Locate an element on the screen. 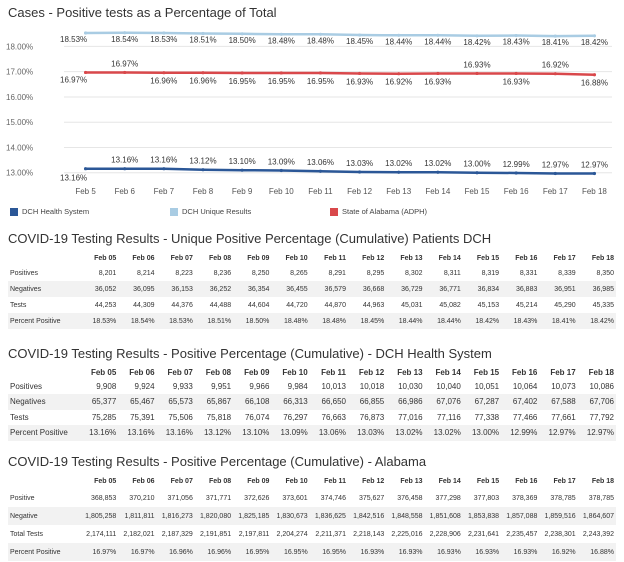 The height and width of the screenshot is (562, 624). table-cell: 75,506 is located at coordinates (180, 417).